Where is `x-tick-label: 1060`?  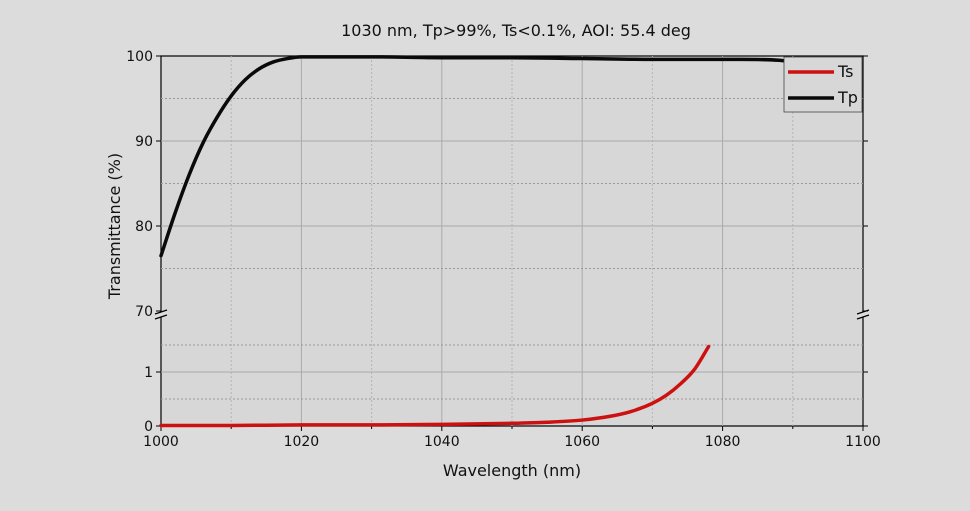 x-tick-label: 1060 is located at coordinates (582, 442).